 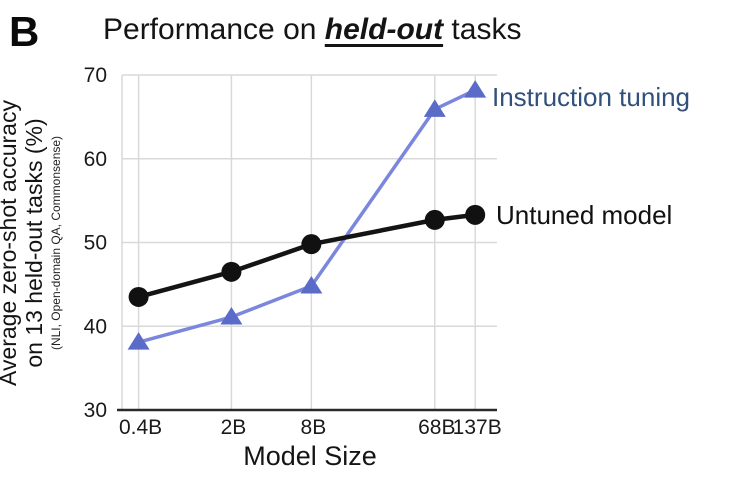 What do you see at coordinates (138, 296) in the screenshot?
I see `data-point-circle-0.4B` at bounding box center [138, 296].